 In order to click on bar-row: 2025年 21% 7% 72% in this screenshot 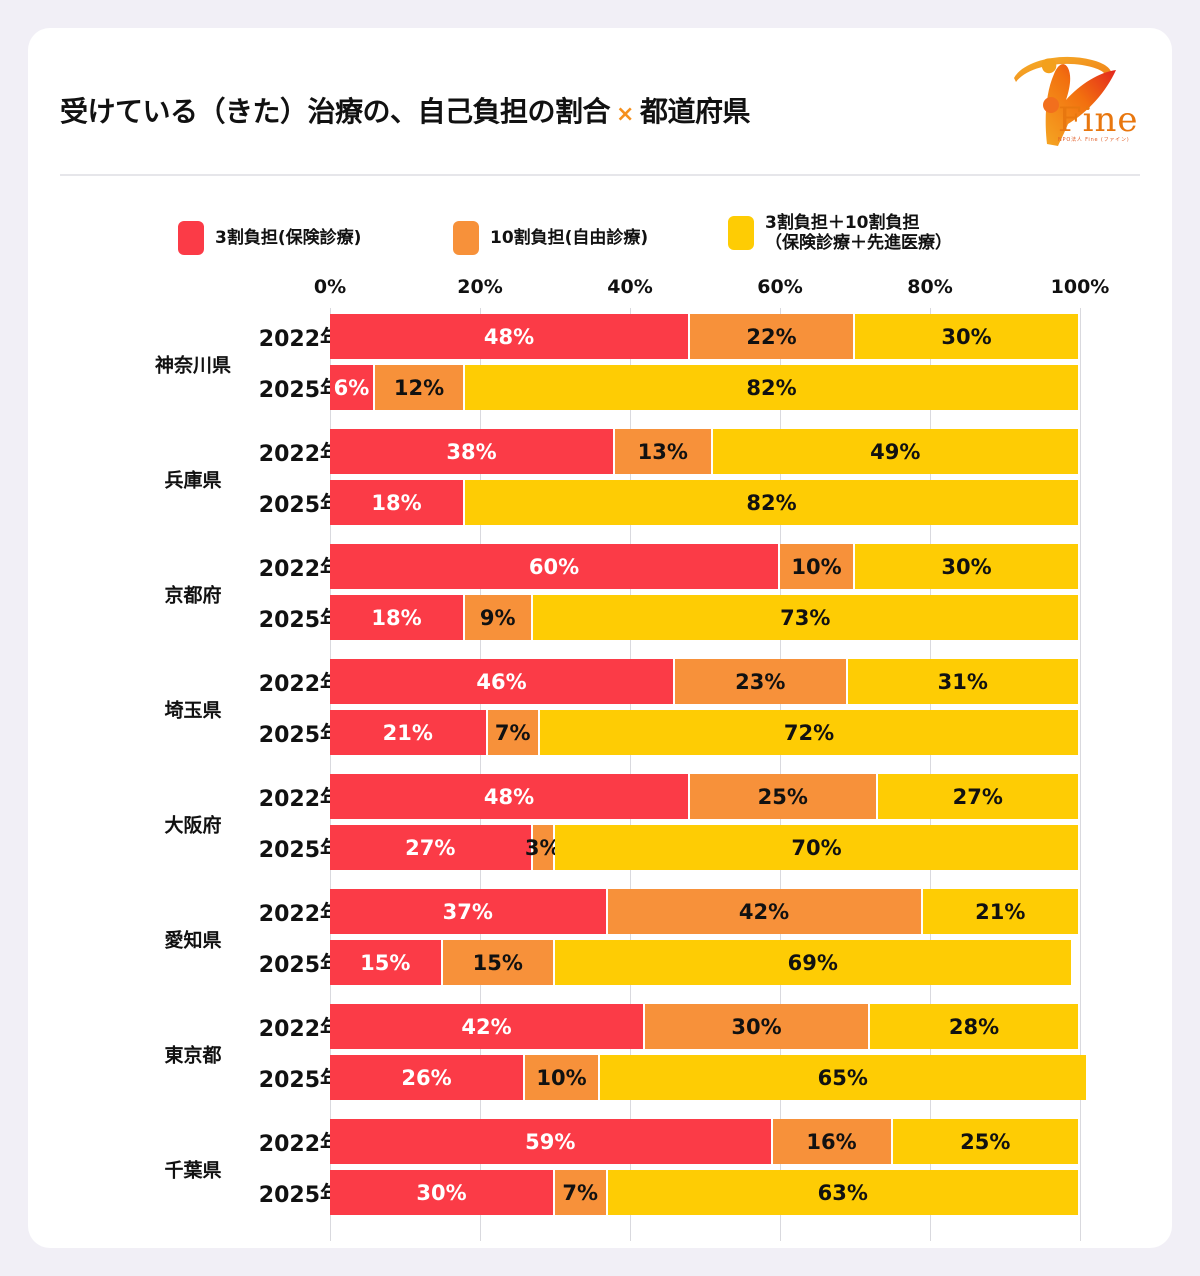, I will do `click(600, 732)`.